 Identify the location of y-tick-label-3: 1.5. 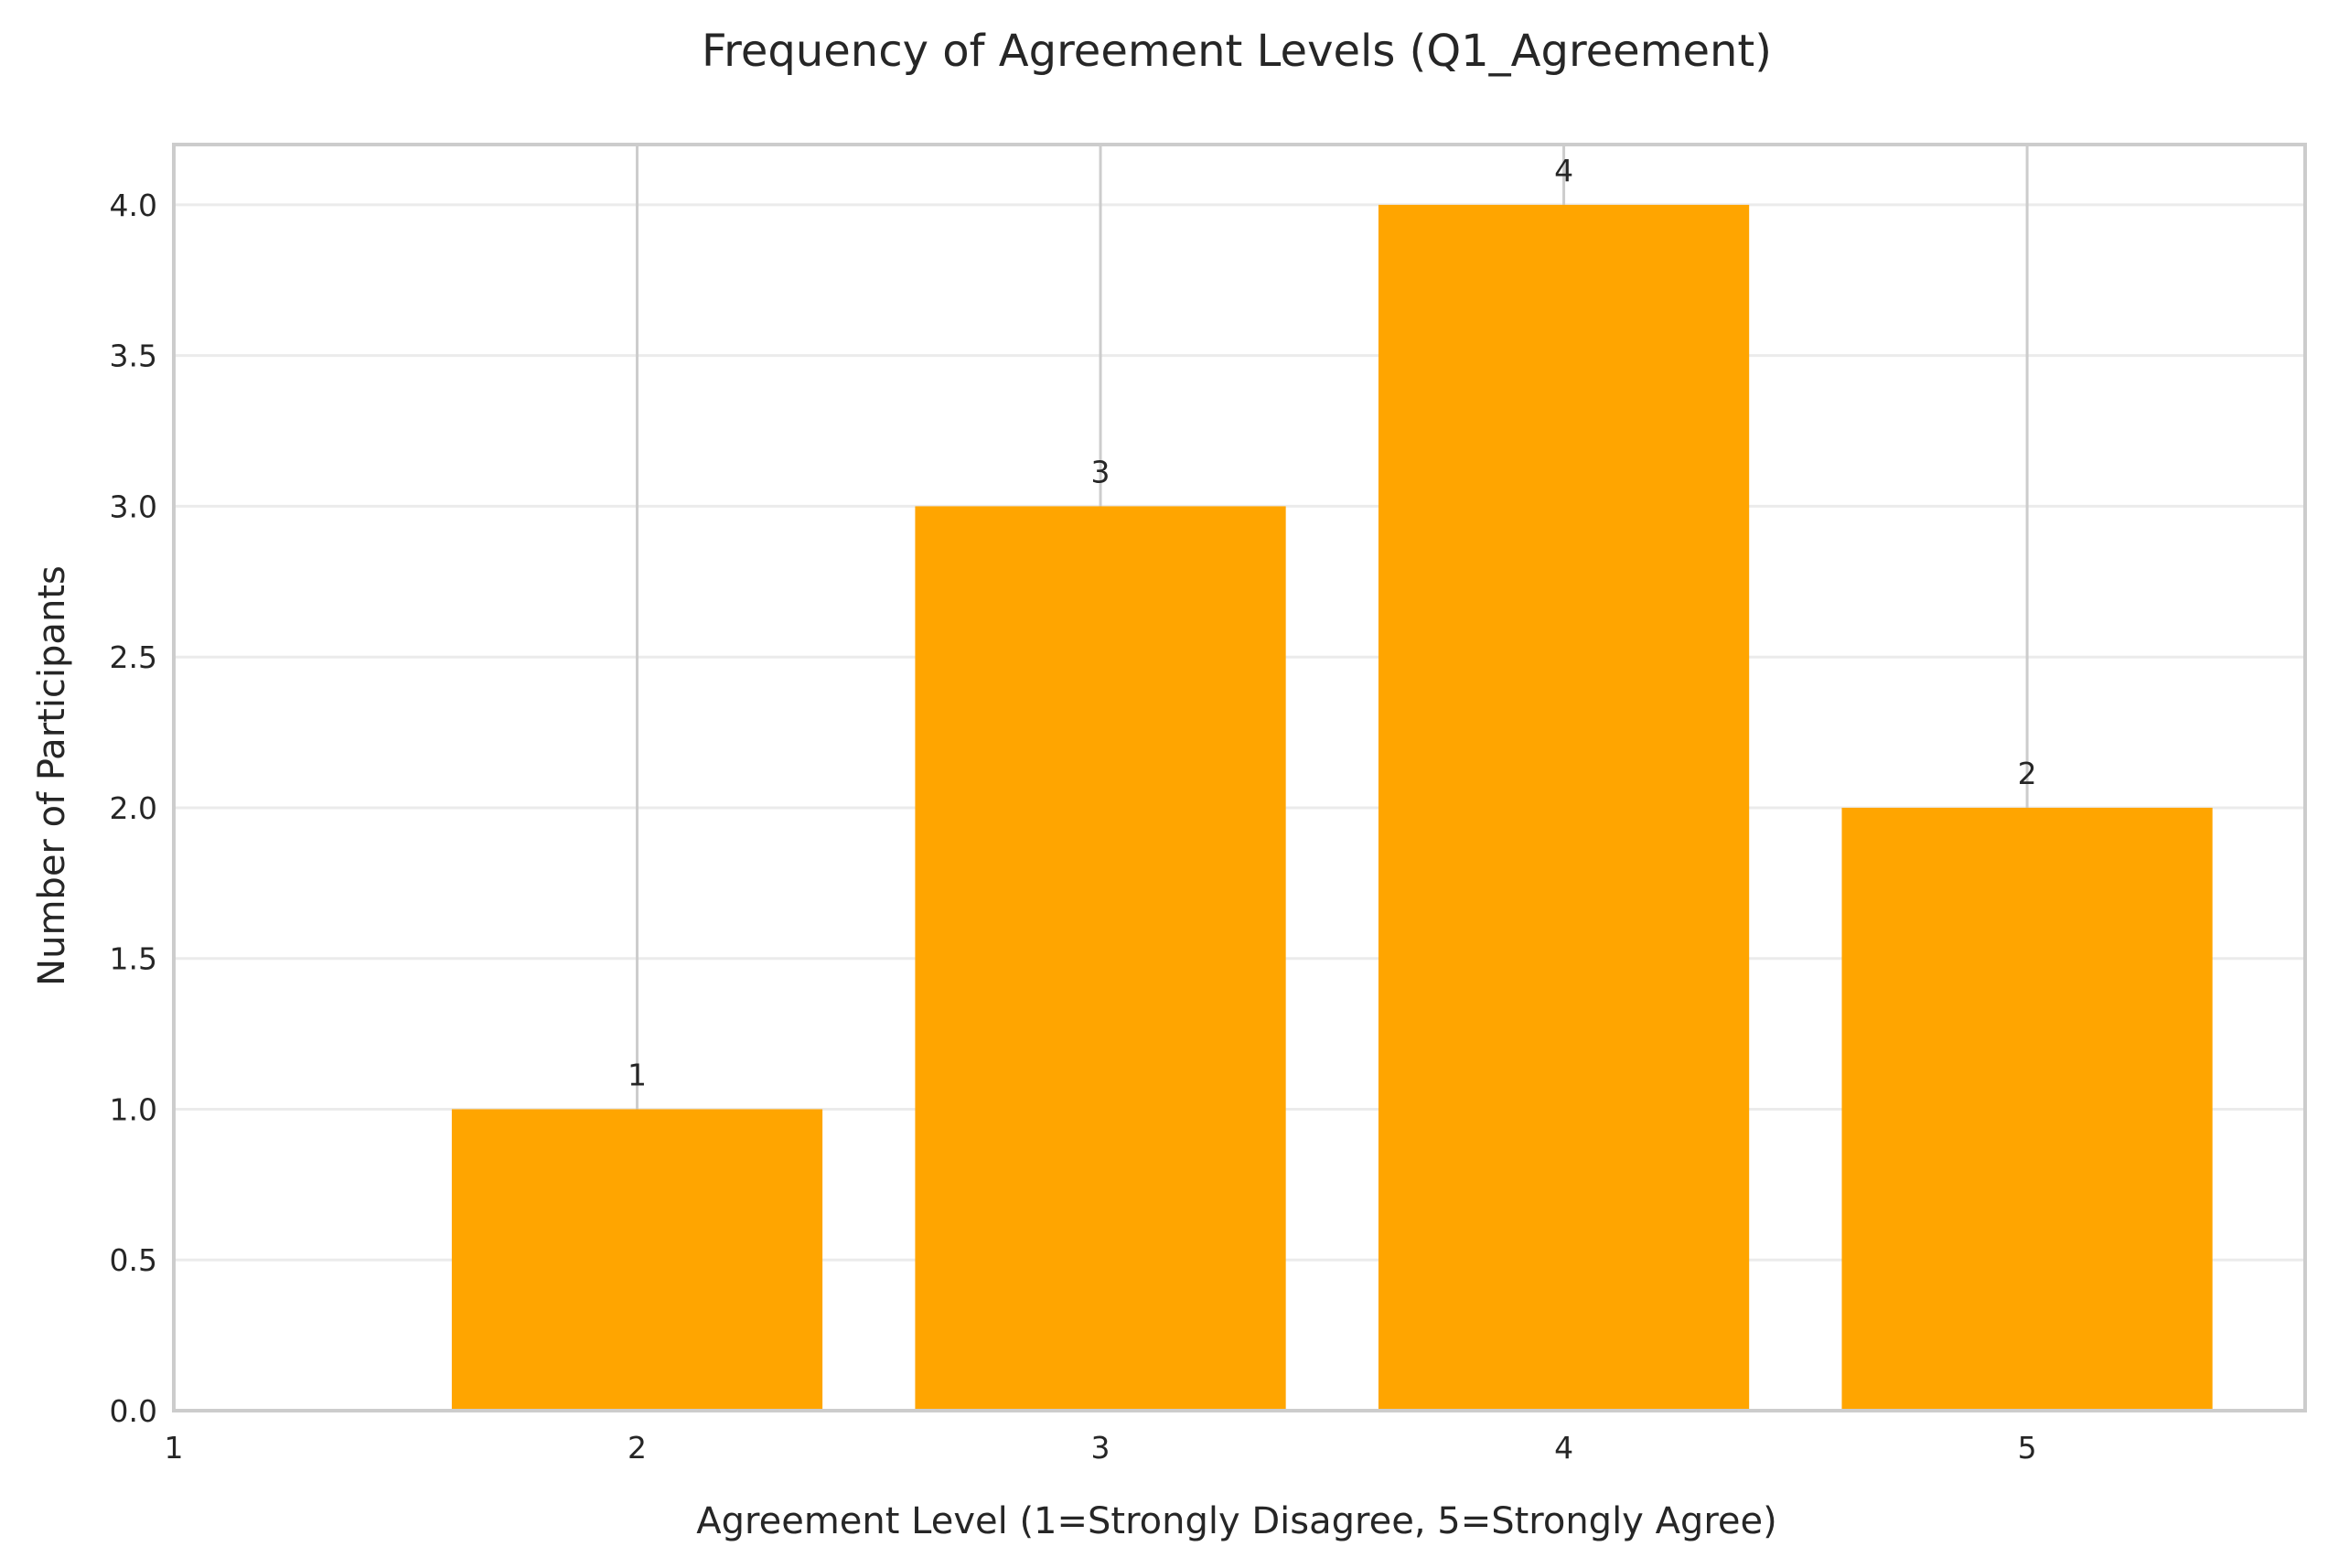
(133, 959).